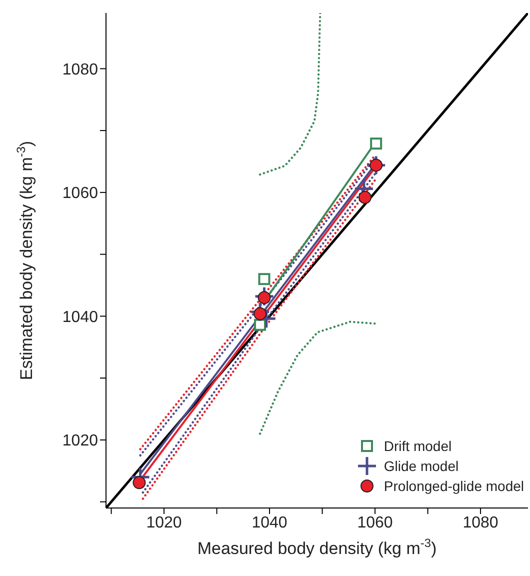  What do you see at coordinates (80, 69) in the screenshot?
I see `y-tick-label: 1080` at bounding box center [80, 69].